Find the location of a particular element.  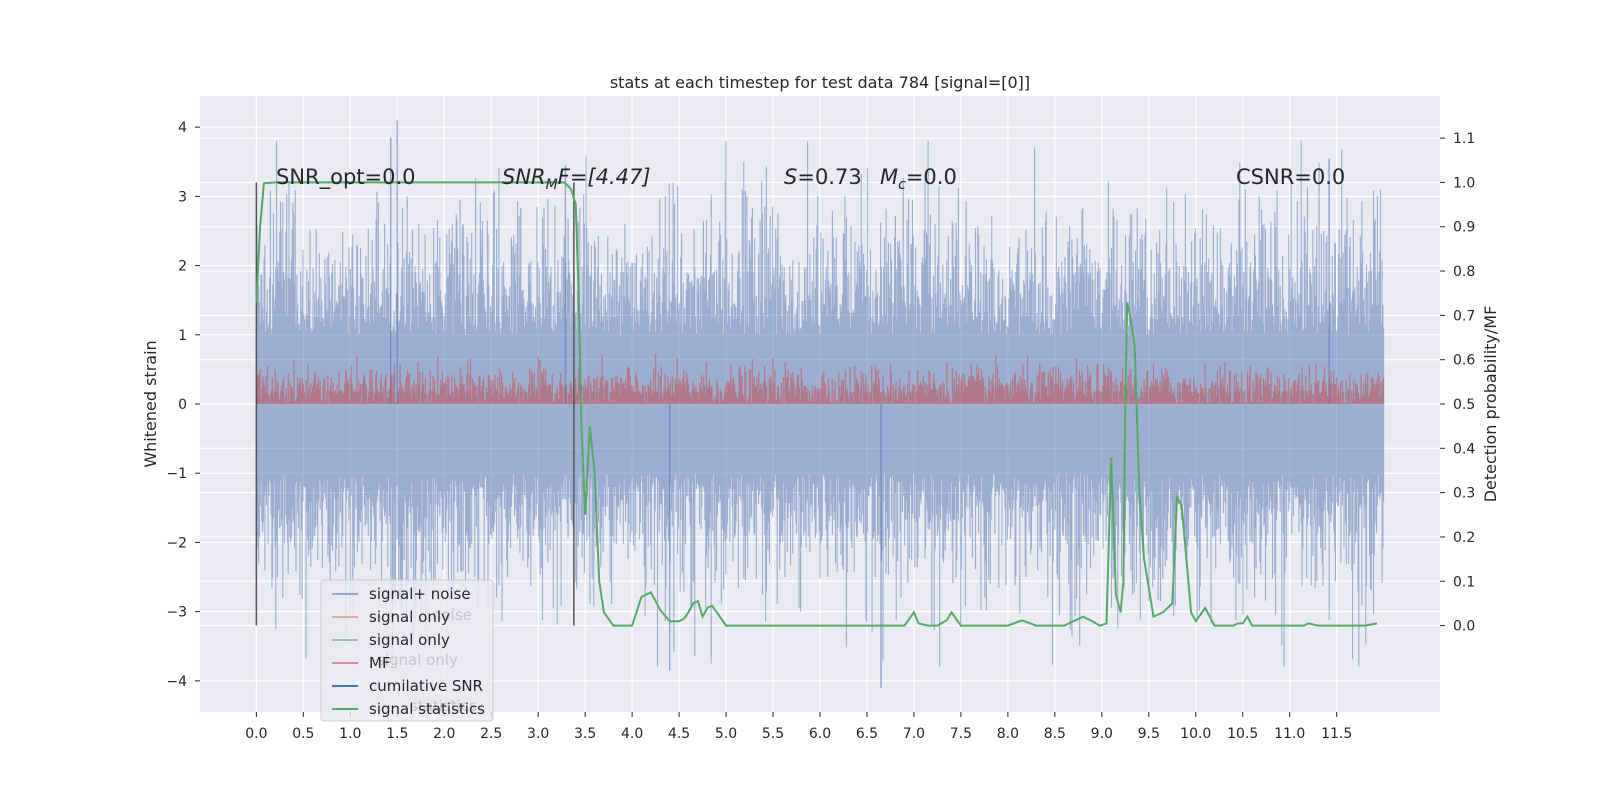

snr-mf-symbol: SNR is located at coordinates (524, 177).